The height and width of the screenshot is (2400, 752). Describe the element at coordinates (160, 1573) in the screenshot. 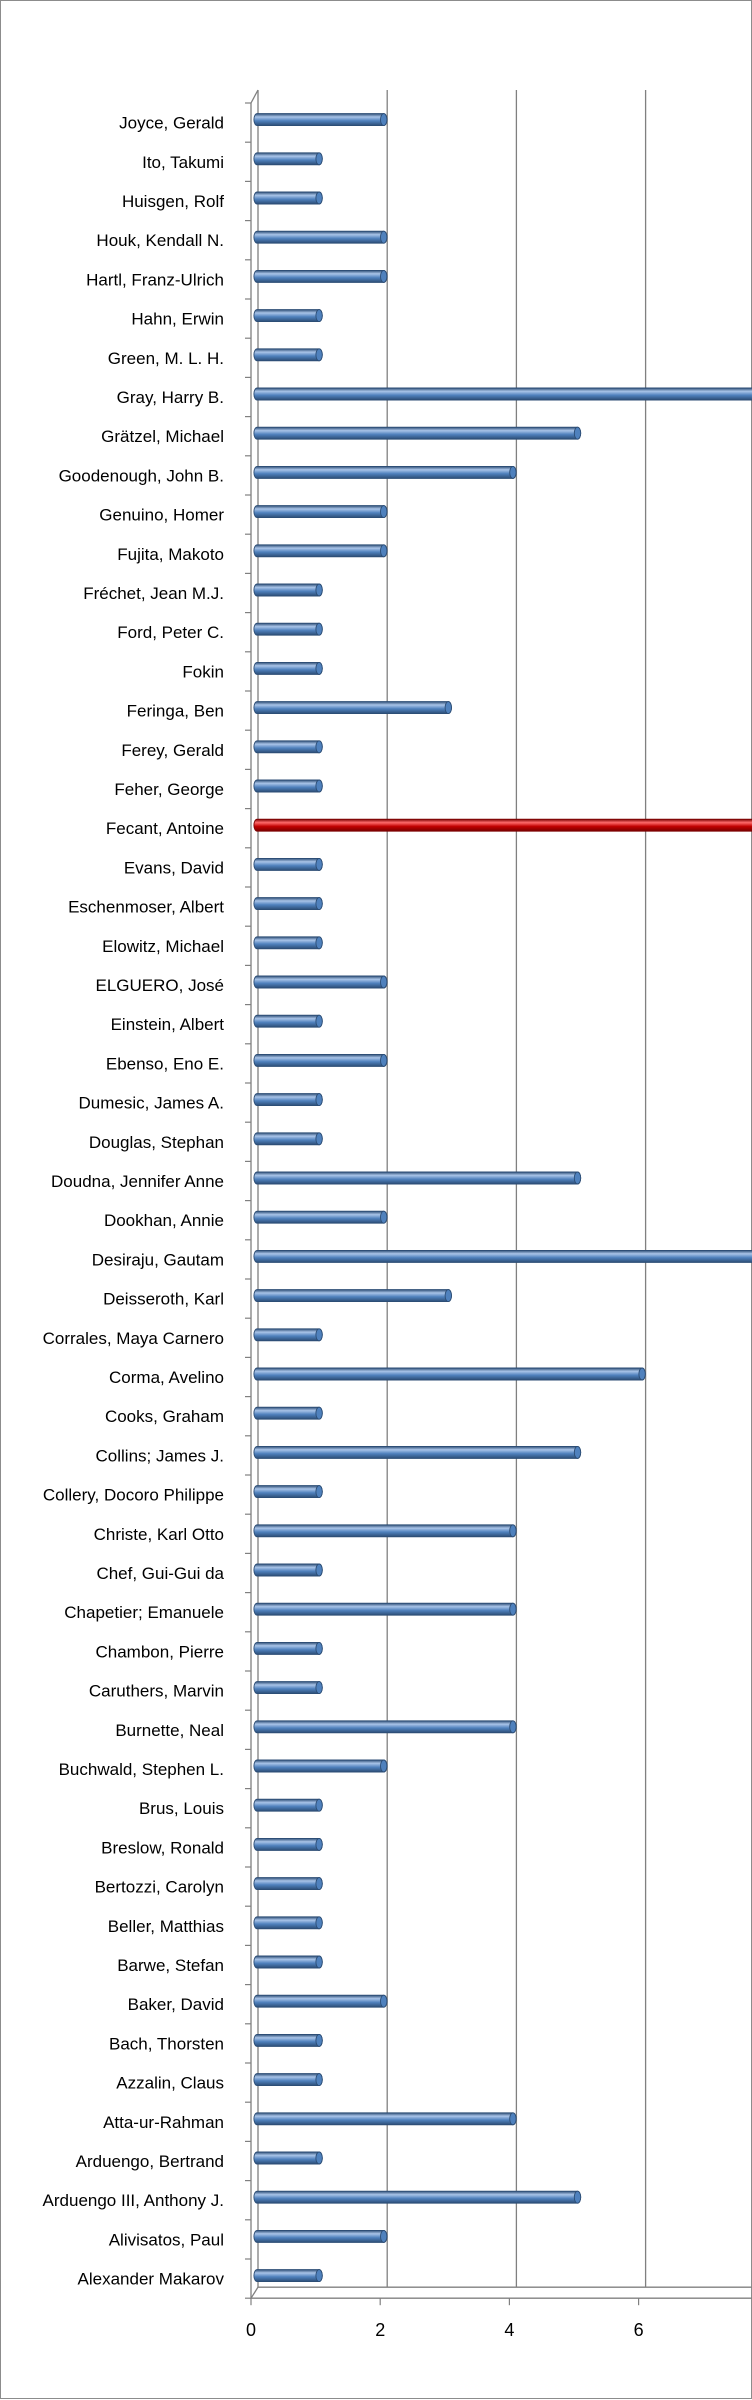

I see `category-label: Chef, Gui-Gui da` at that location.